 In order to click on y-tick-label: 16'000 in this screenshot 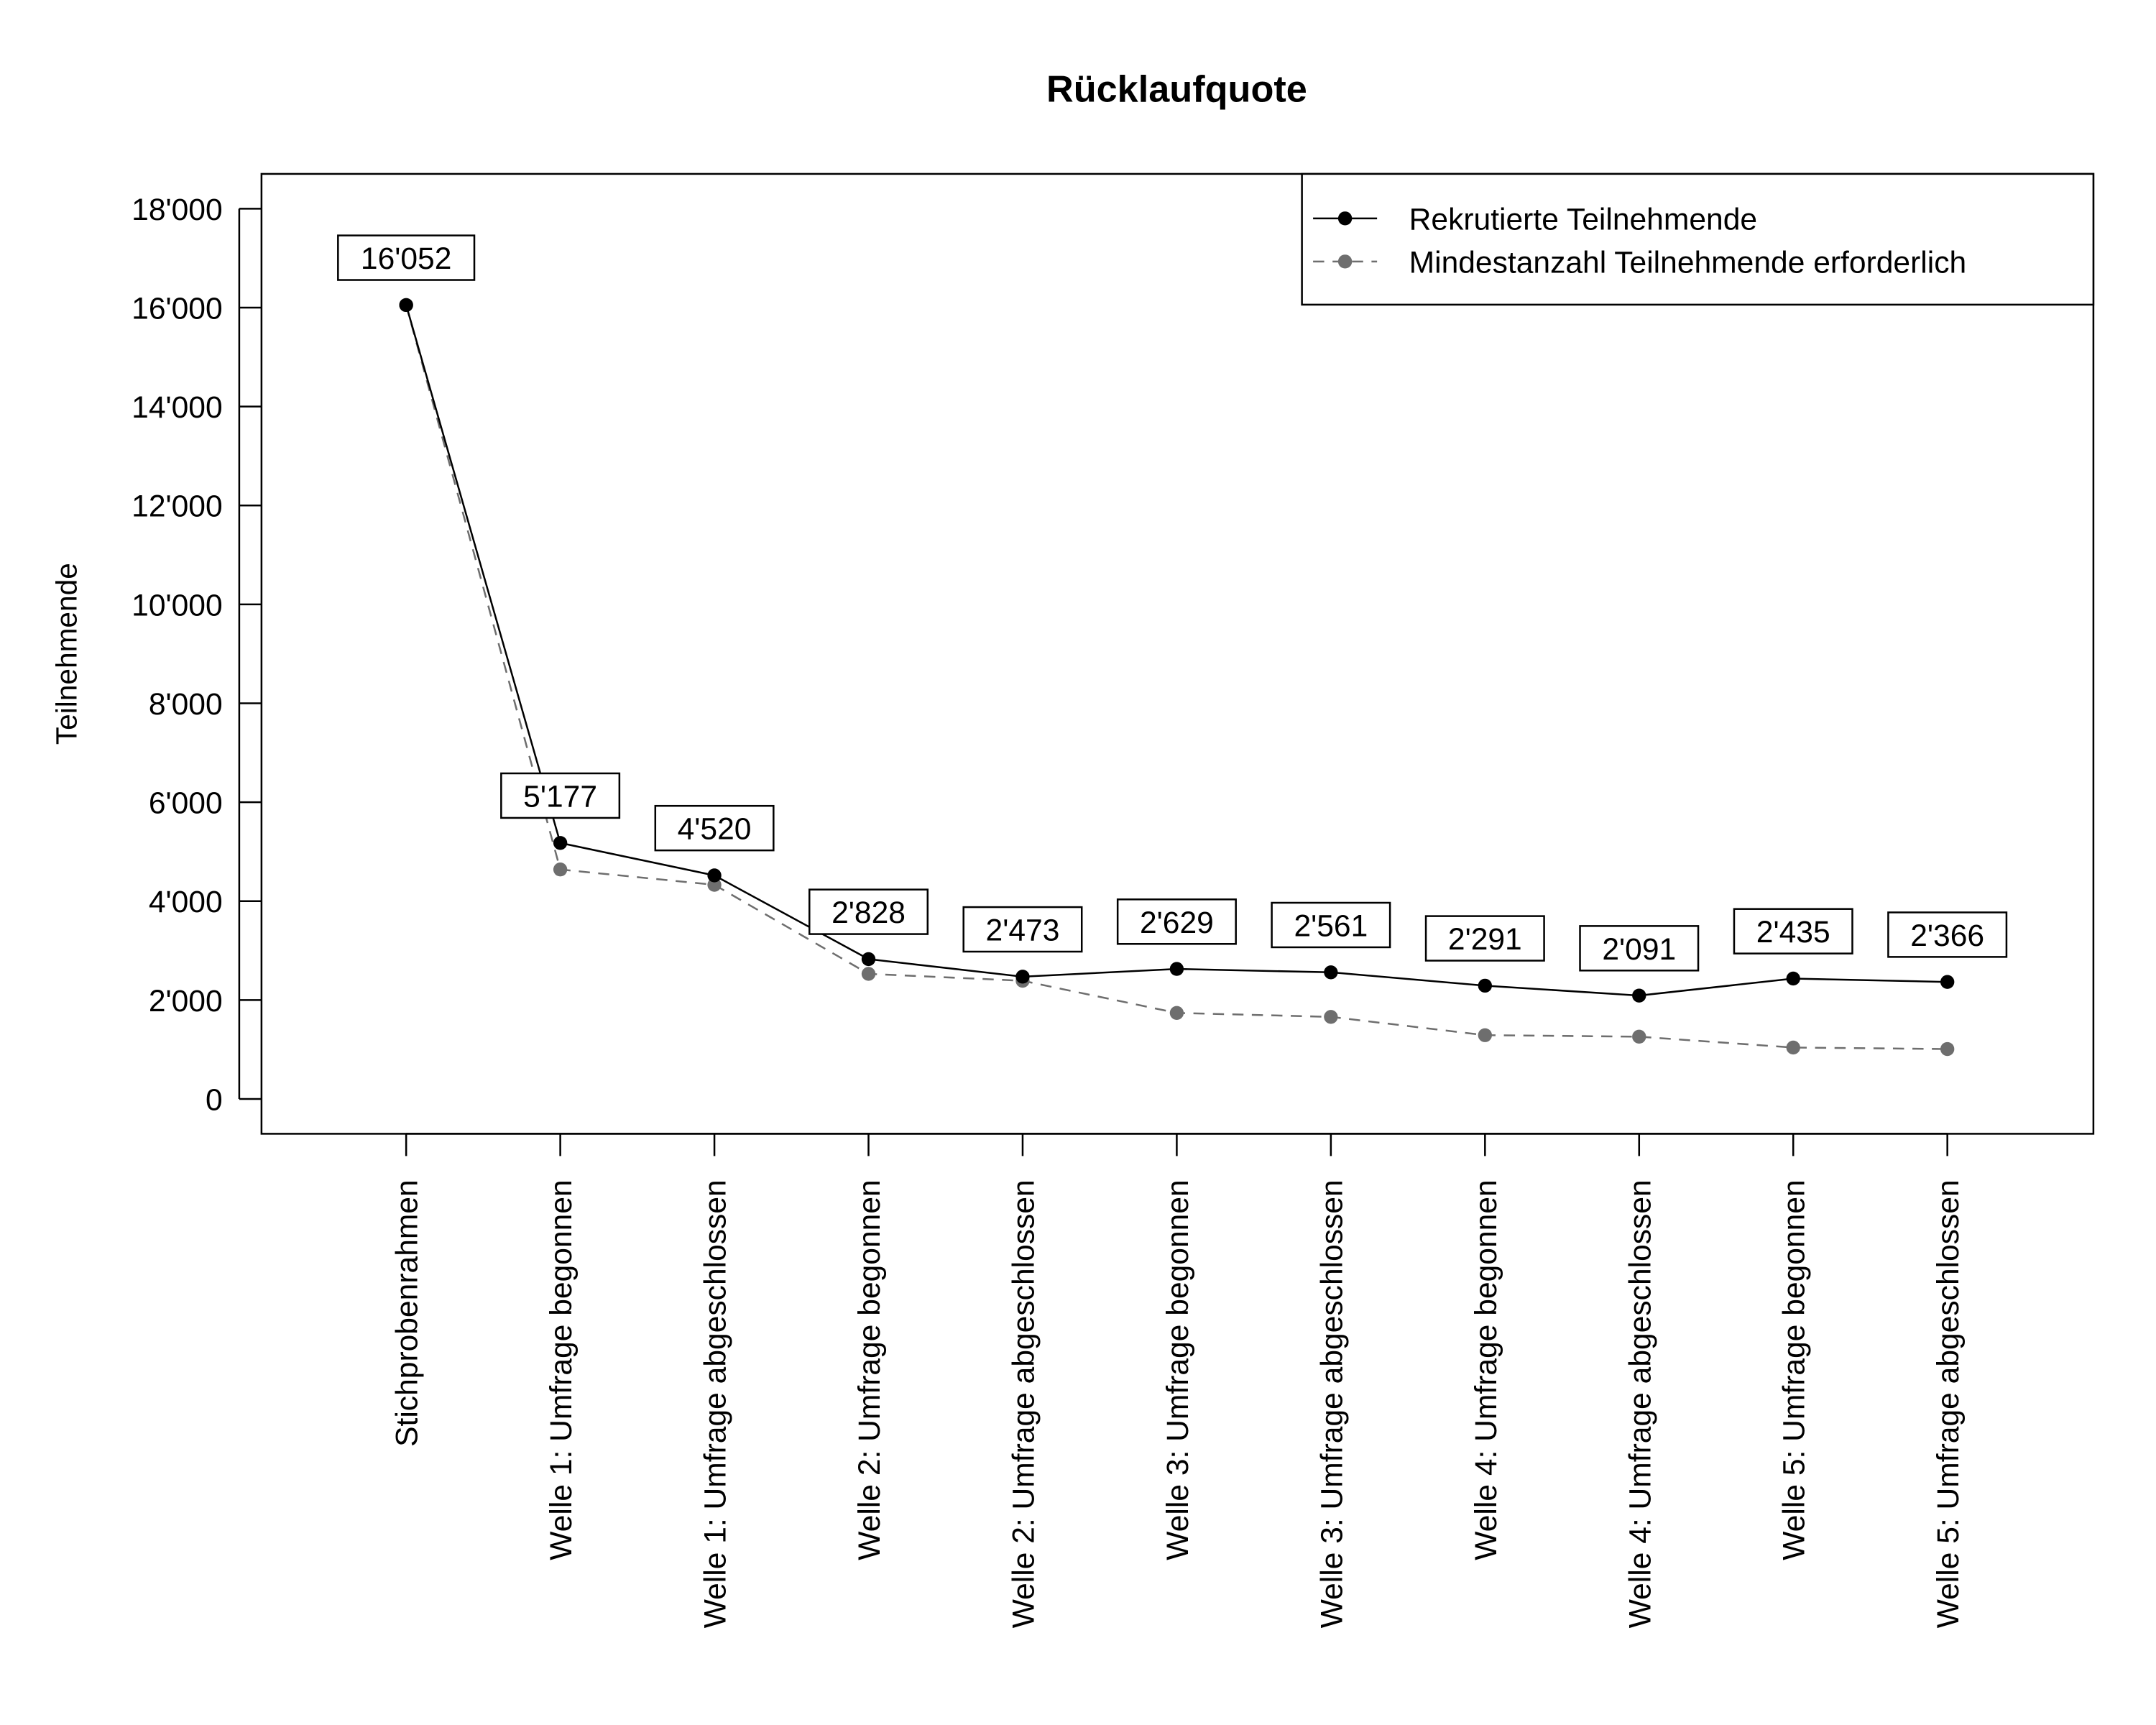, I will do `click(177, 308)`.